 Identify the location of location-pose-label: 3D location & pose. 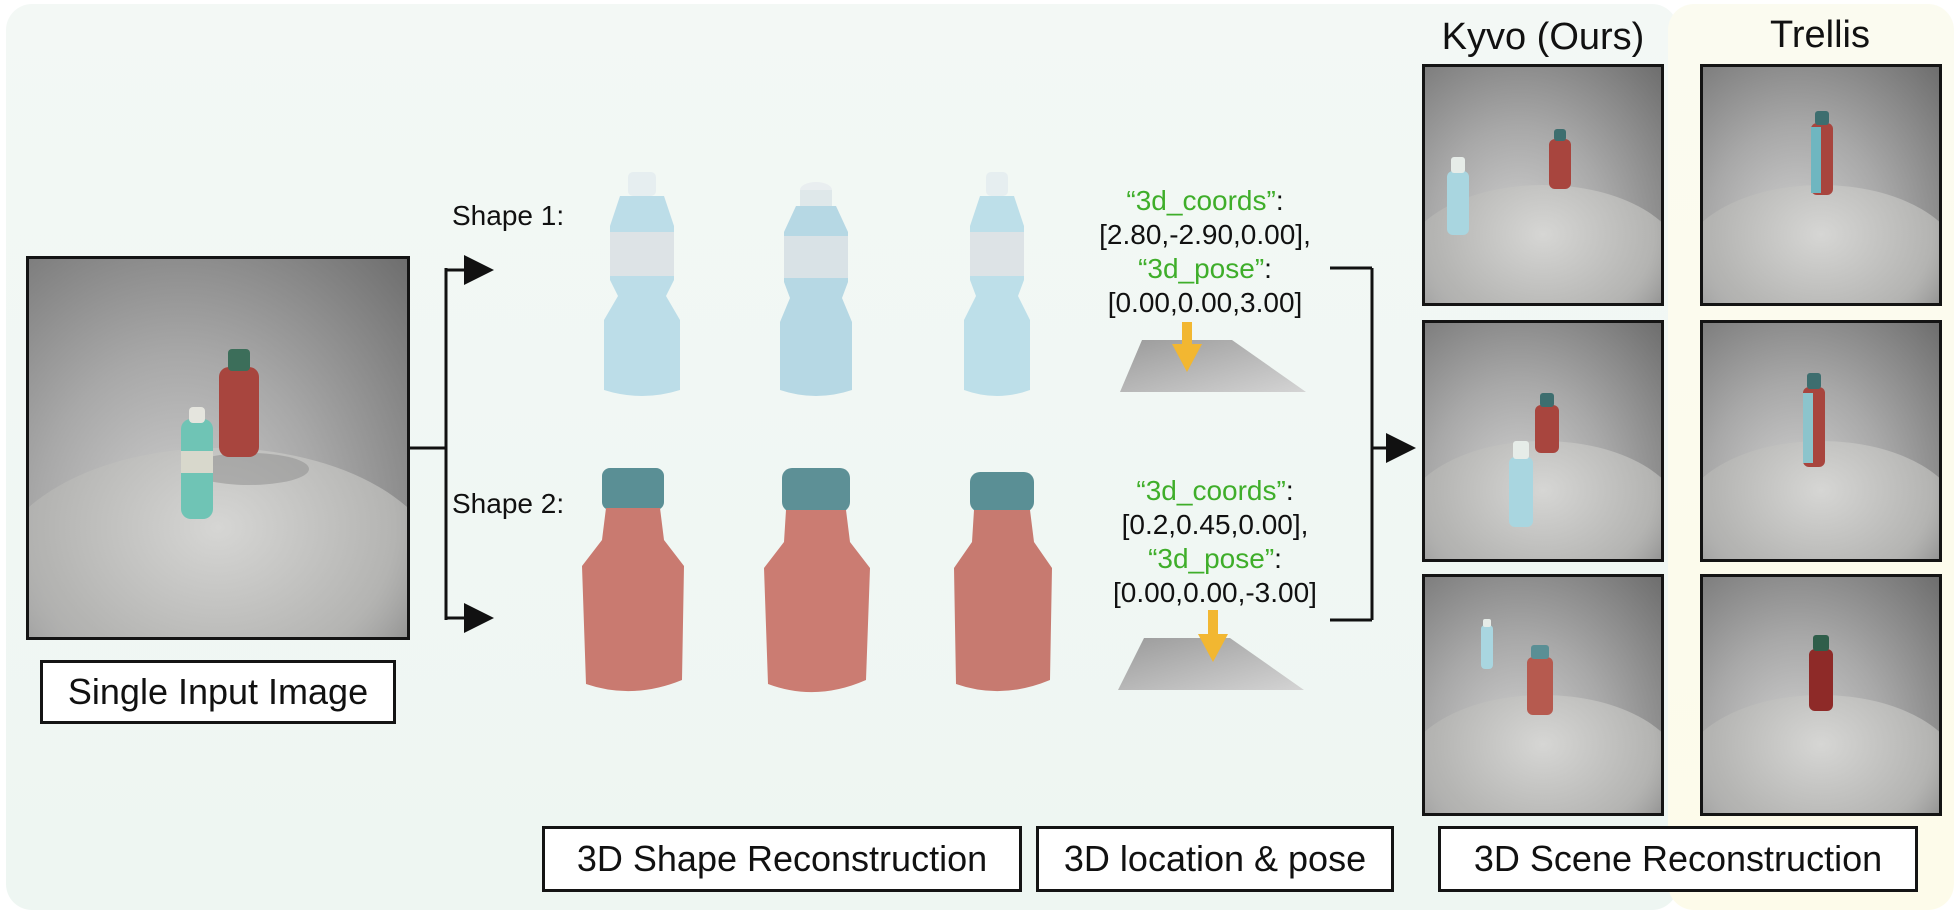
(1215, 859).